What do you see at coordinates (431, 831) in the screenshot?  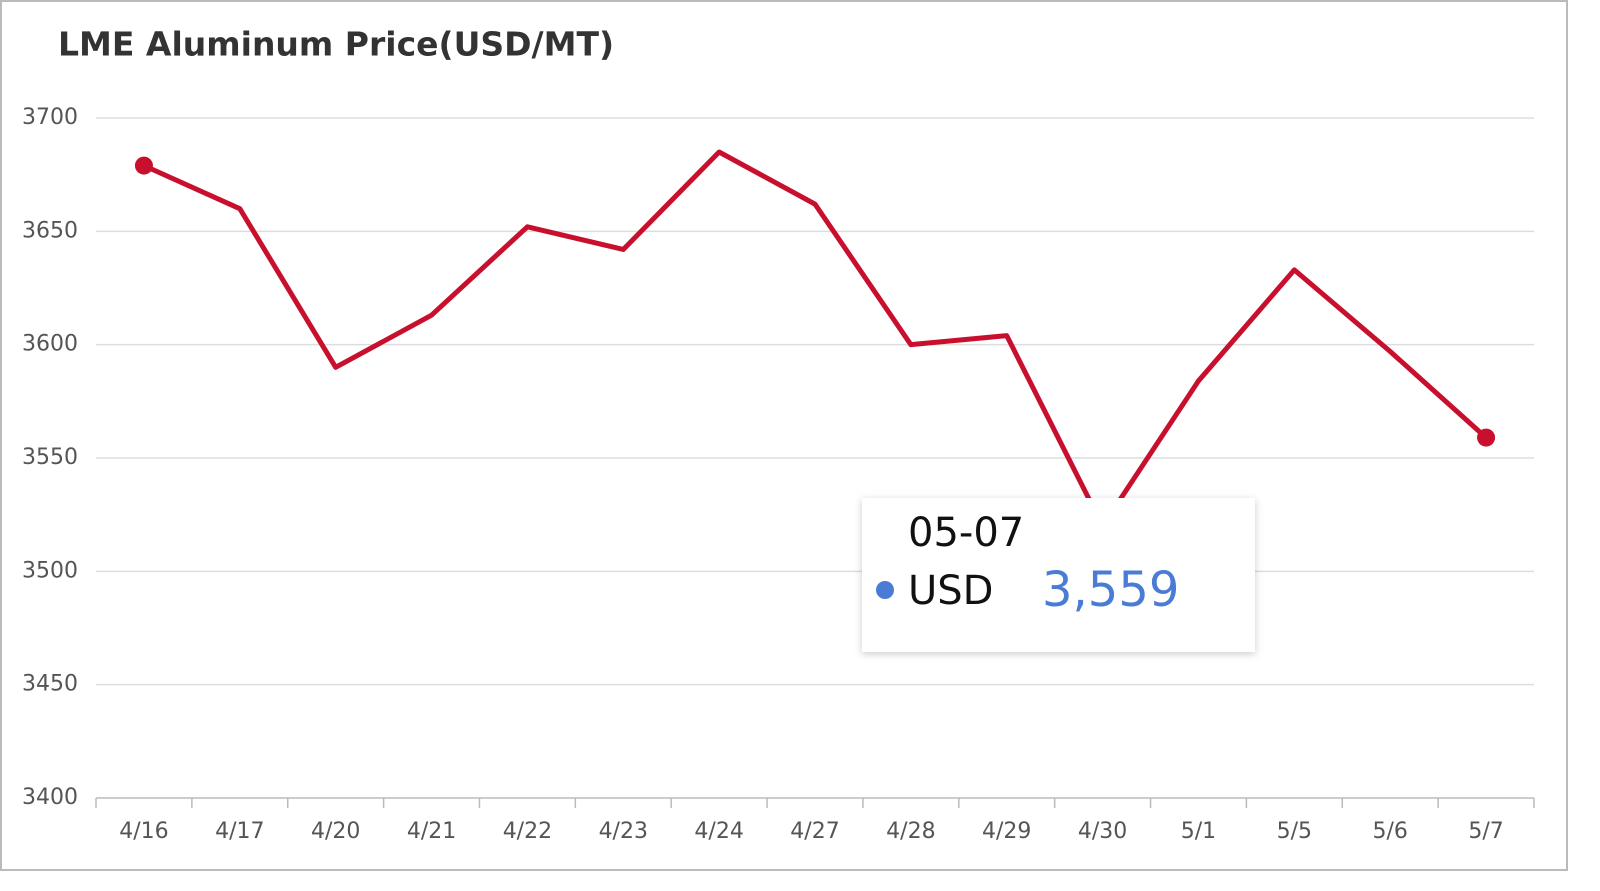 I see `x-tick-label: 4/21` at bounding box center [431, 831].